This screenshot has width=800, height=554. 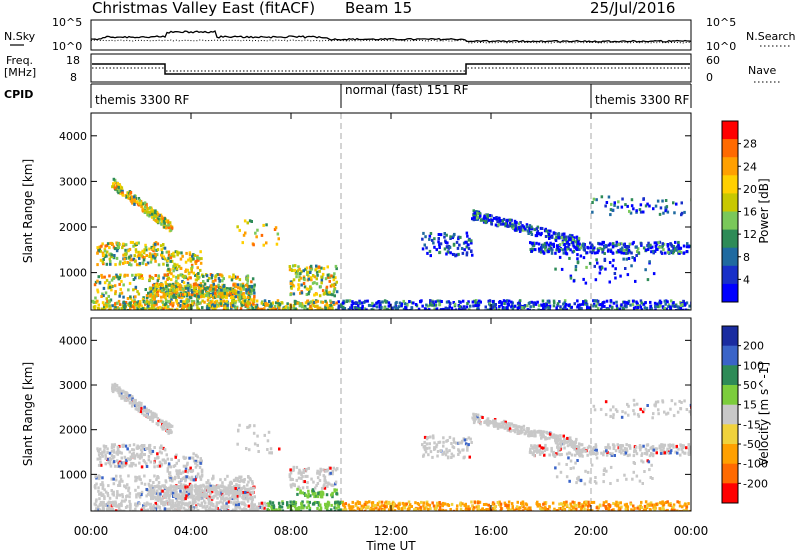 I want to click on cpid-seg-2: normal (fast) 151 RF, so click(x=407, y=90).